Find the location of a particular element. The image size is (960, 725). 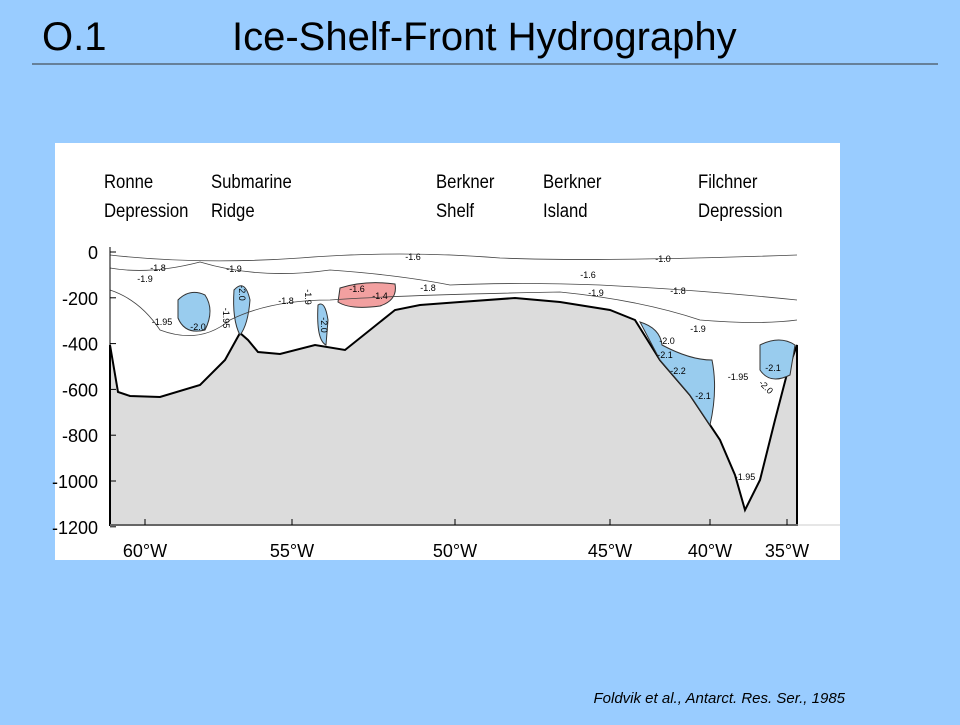

x-tick-label: 35°W is located at coordinates (787, 551).